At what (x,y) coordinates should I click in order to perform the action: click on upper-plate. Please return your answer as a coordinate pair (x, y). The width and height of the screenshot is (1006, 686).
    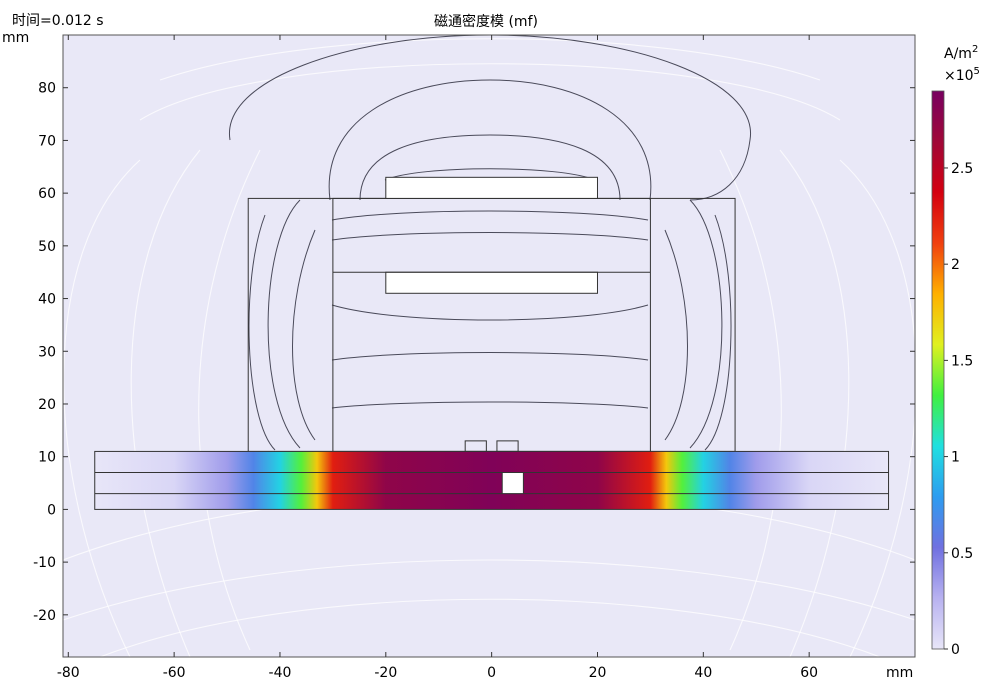
    Looking at the image, I should click on (491, 187).